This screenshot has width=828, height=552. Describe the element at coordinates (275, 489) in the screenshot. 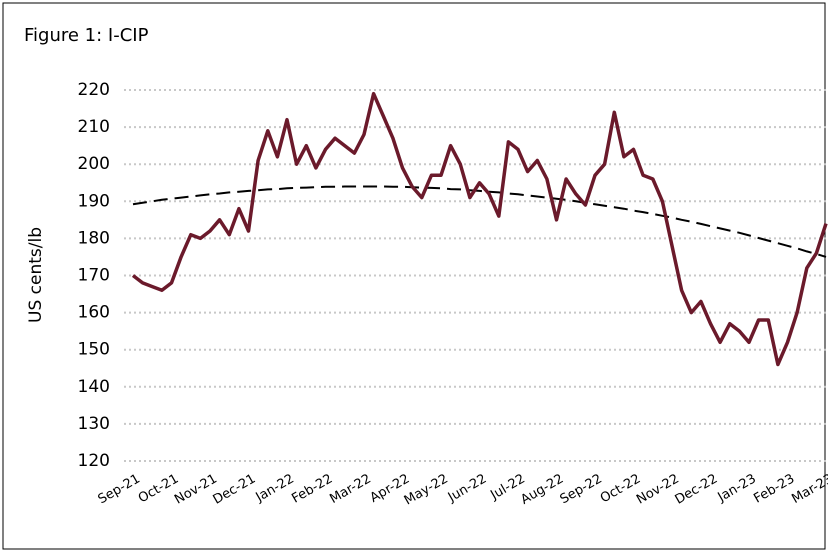

I see `x-tick-label: Jan-22` at that location.